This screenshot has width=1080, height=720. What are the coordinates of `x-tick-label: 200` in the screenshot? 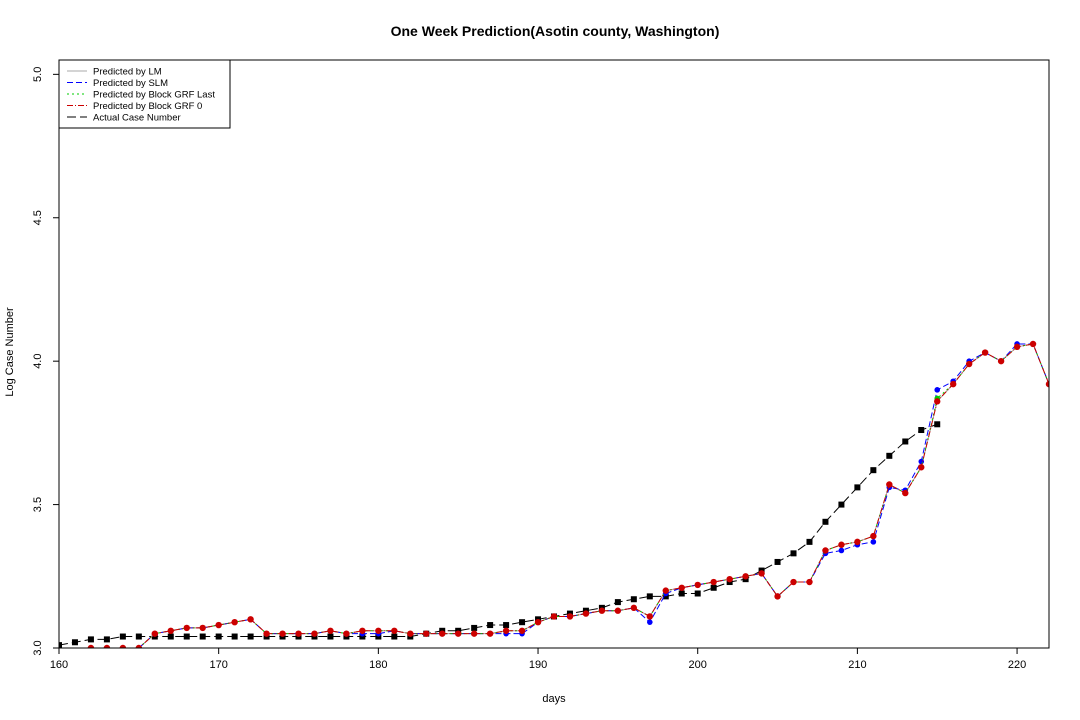 It's located at (698, 665).